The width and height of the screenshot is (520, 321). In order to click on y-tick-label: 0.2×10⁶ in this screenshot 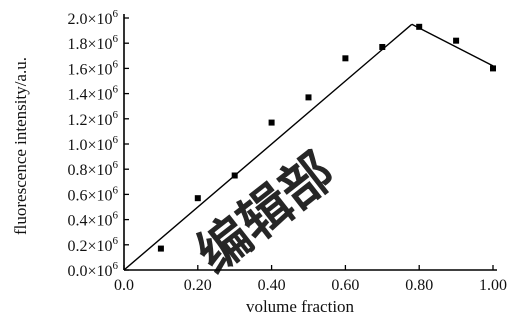, I will do `click(92, 245)`.